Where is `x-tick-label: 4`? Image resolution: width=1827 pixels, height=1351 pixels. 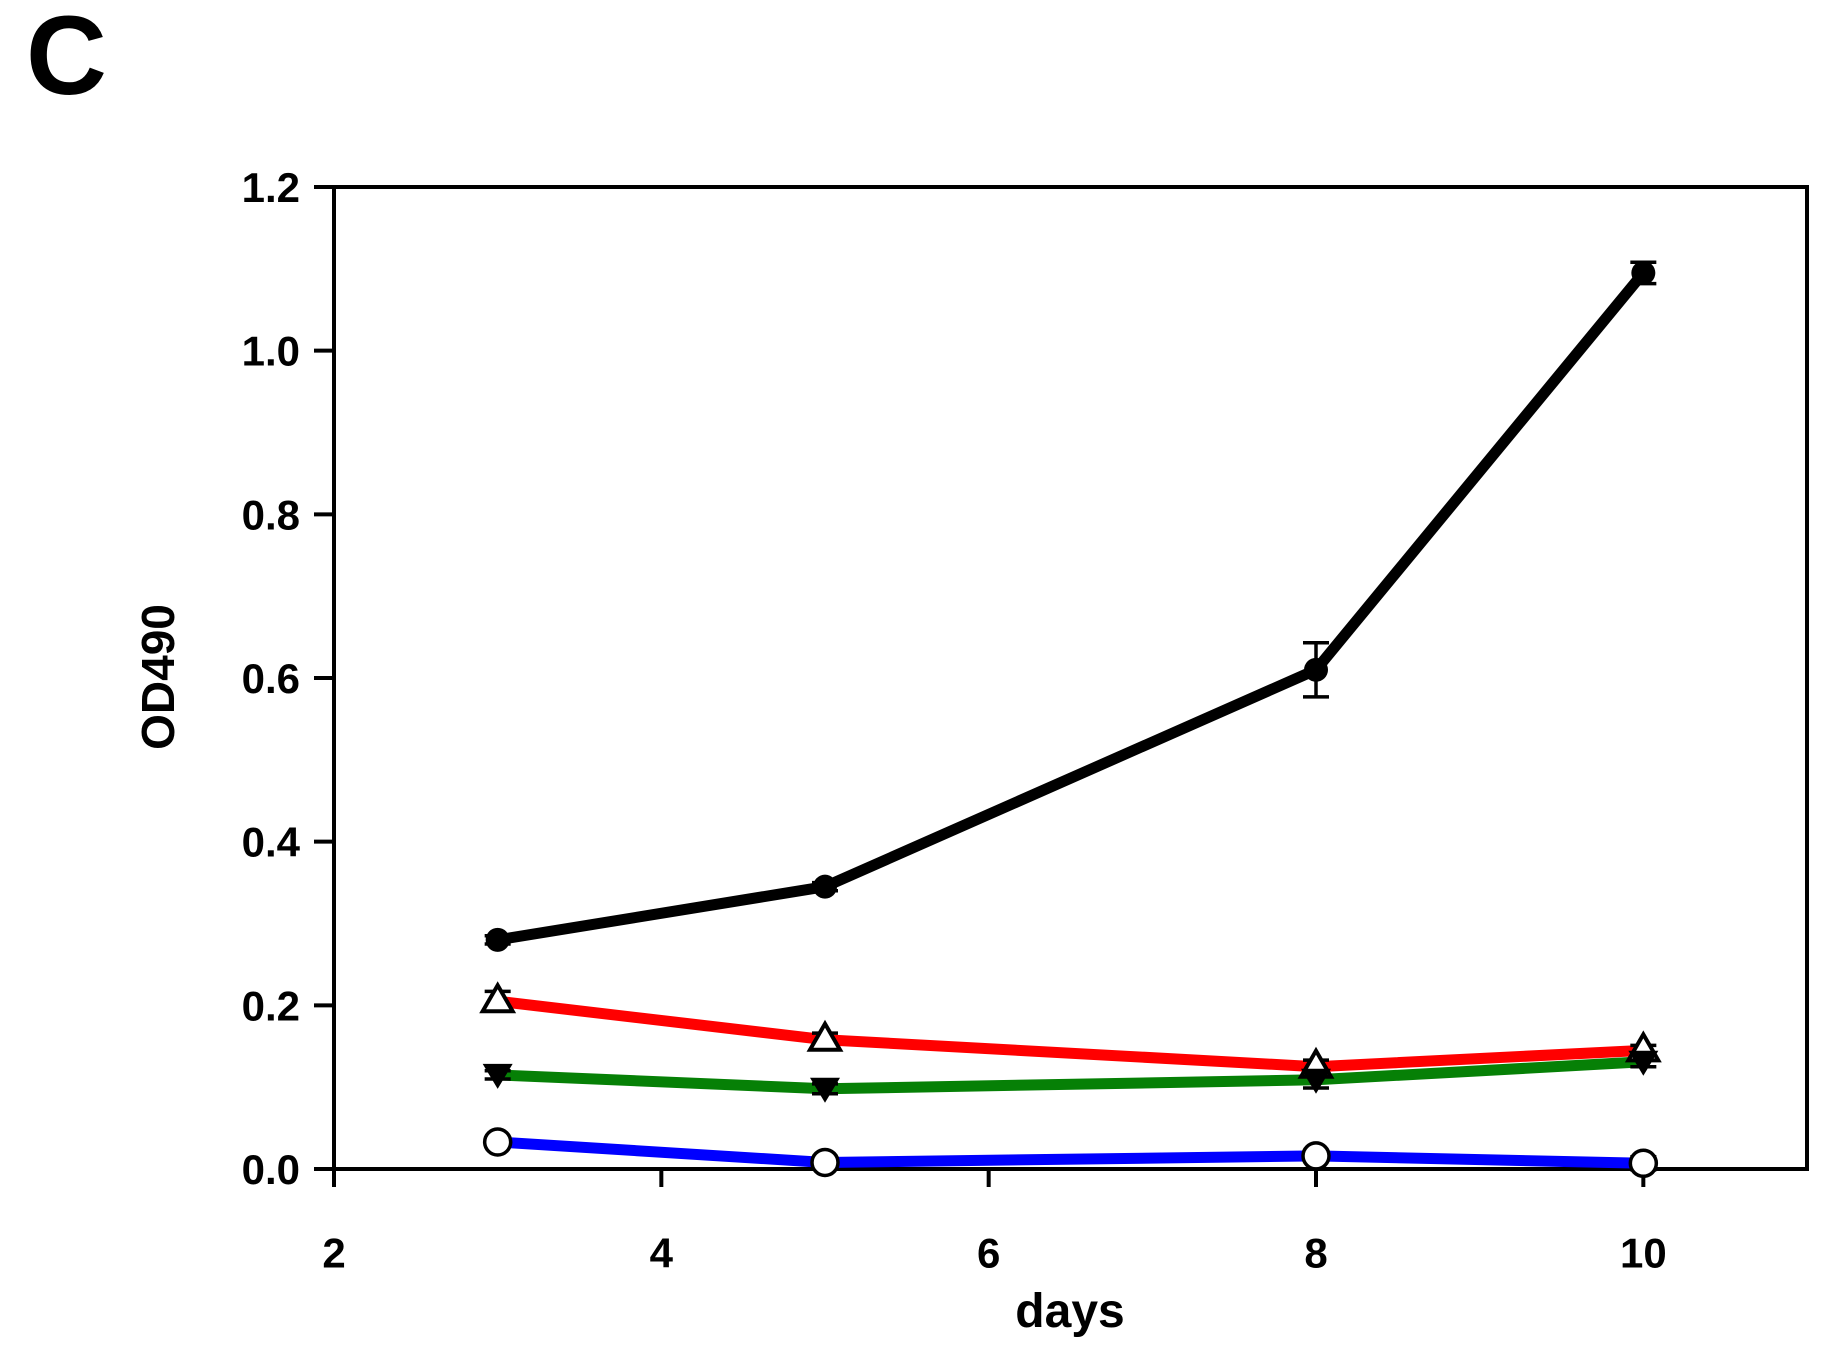
x-tick-label: 4 is located at coordinates (662, 1252).